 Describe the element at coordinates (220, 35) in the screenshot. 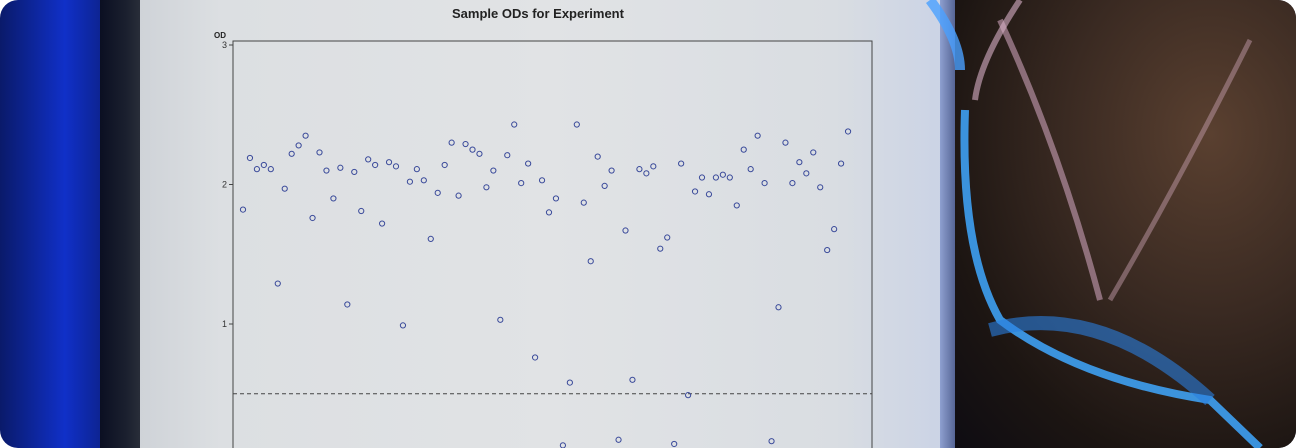

I see `y-axis-label: OD` at that location.